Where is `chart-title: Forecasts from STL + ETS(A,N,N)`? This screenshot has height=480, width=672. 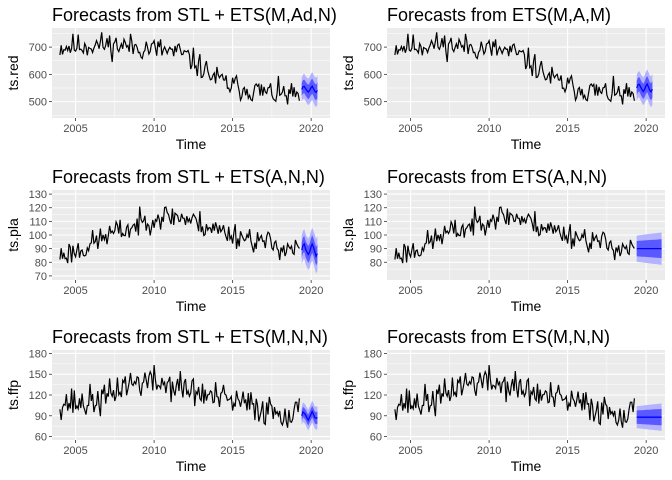 chart-title: Forecasts from STL + ETS(A,N,N) is located at coordinates (188, 177).